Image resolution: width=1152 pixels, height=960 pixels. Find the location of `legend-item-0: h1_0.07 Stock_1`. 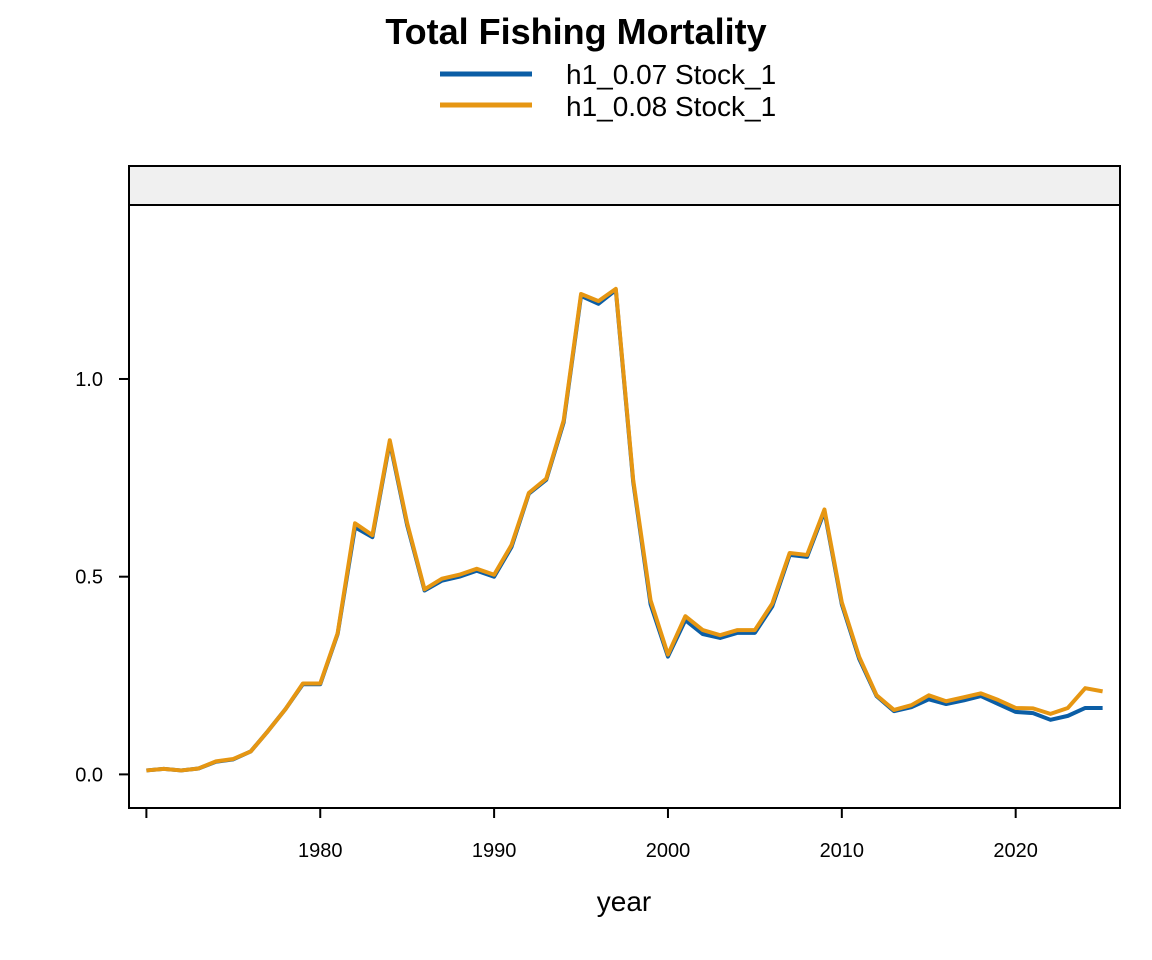

legend-item-0: h1_0.07 Stock_1 is located at coordinates (608, 74).